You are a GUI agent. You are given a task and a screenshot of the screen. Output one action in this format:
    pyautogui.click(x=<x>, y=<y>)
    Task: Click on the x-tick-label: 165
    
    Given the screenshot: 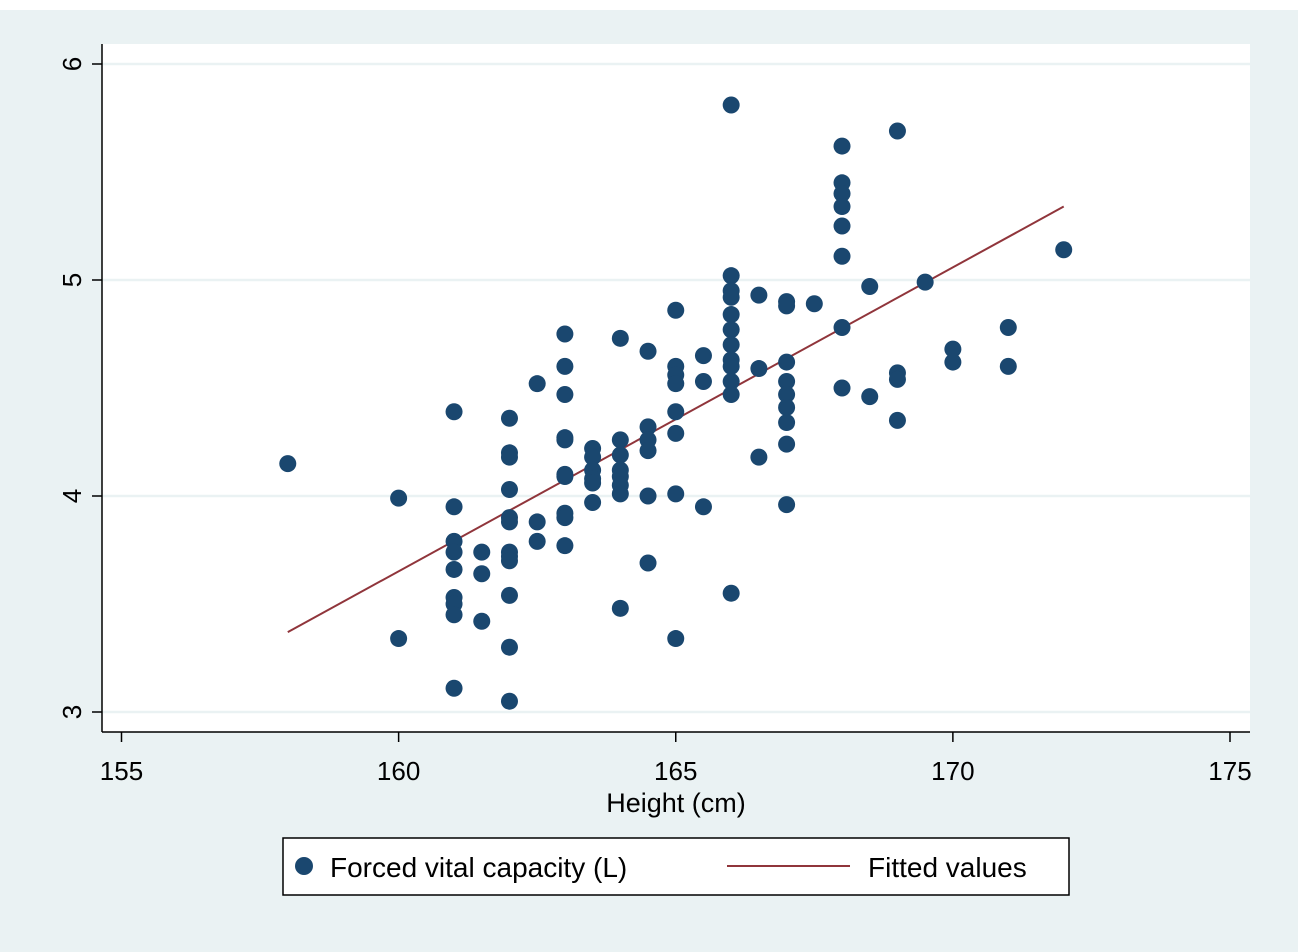 What is the action you would take?
    pyautogui.click(x=675, y=771)
    